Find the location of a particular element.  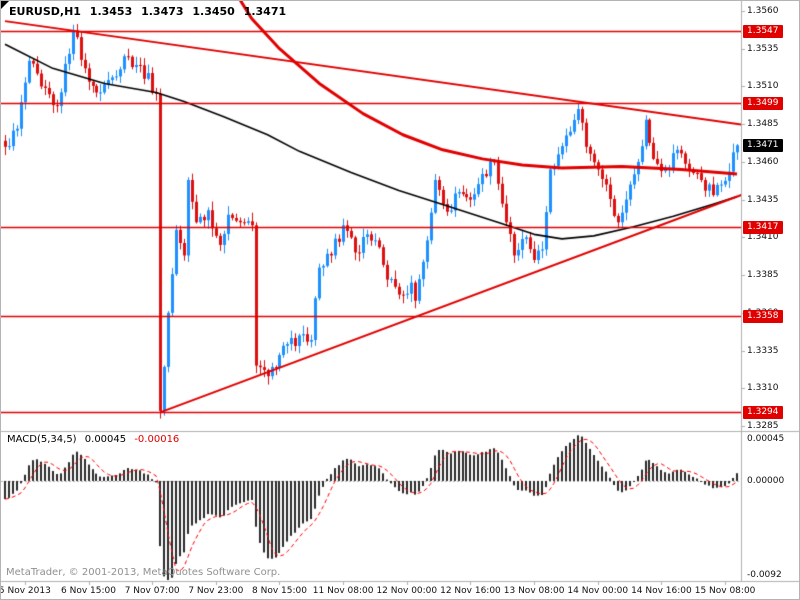

ohlc-low-value: 1.3450 is located at coordinates (213, 11).